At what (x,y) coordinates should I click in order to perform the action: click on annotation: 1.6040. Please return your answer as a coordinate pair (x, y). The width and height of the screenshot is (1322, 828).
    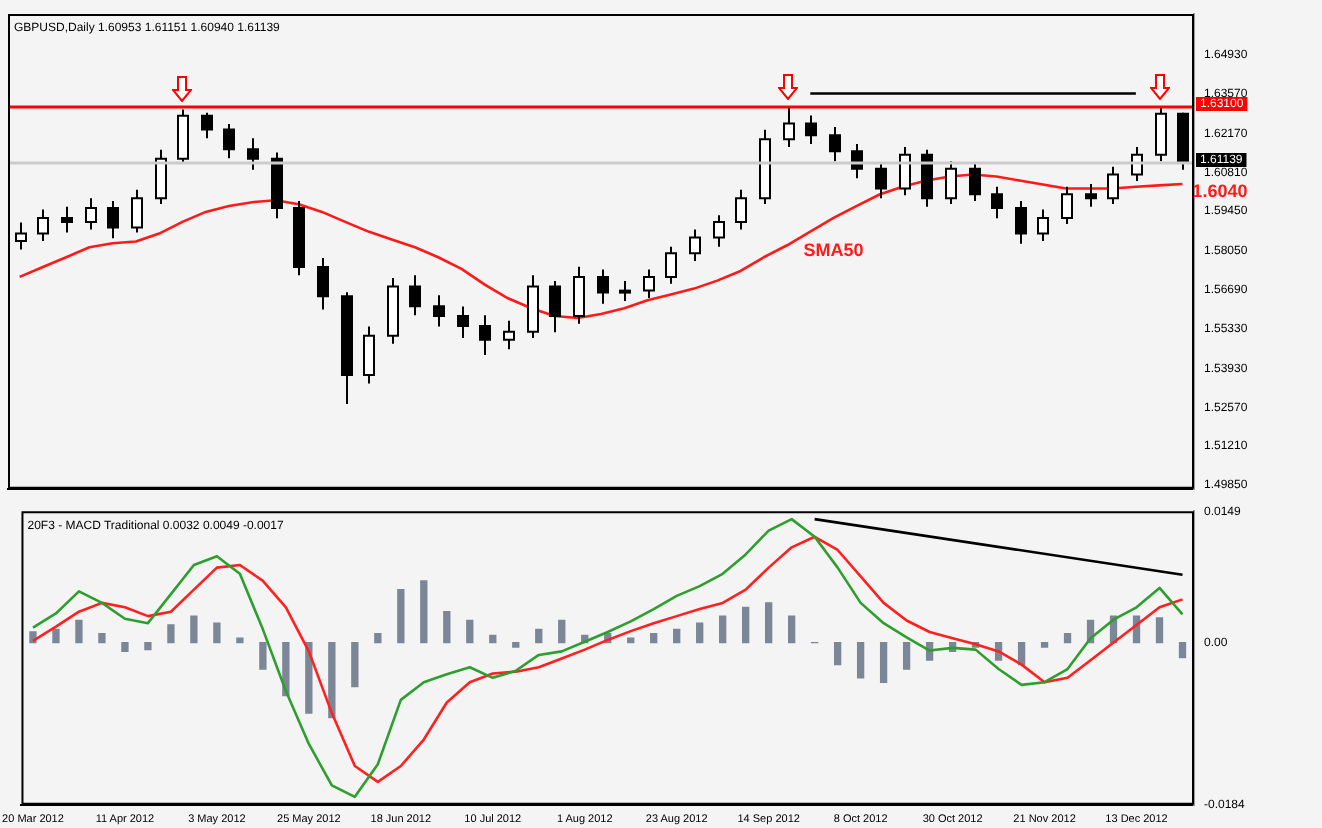
    Looking at the image, I should click on (1220, 190).